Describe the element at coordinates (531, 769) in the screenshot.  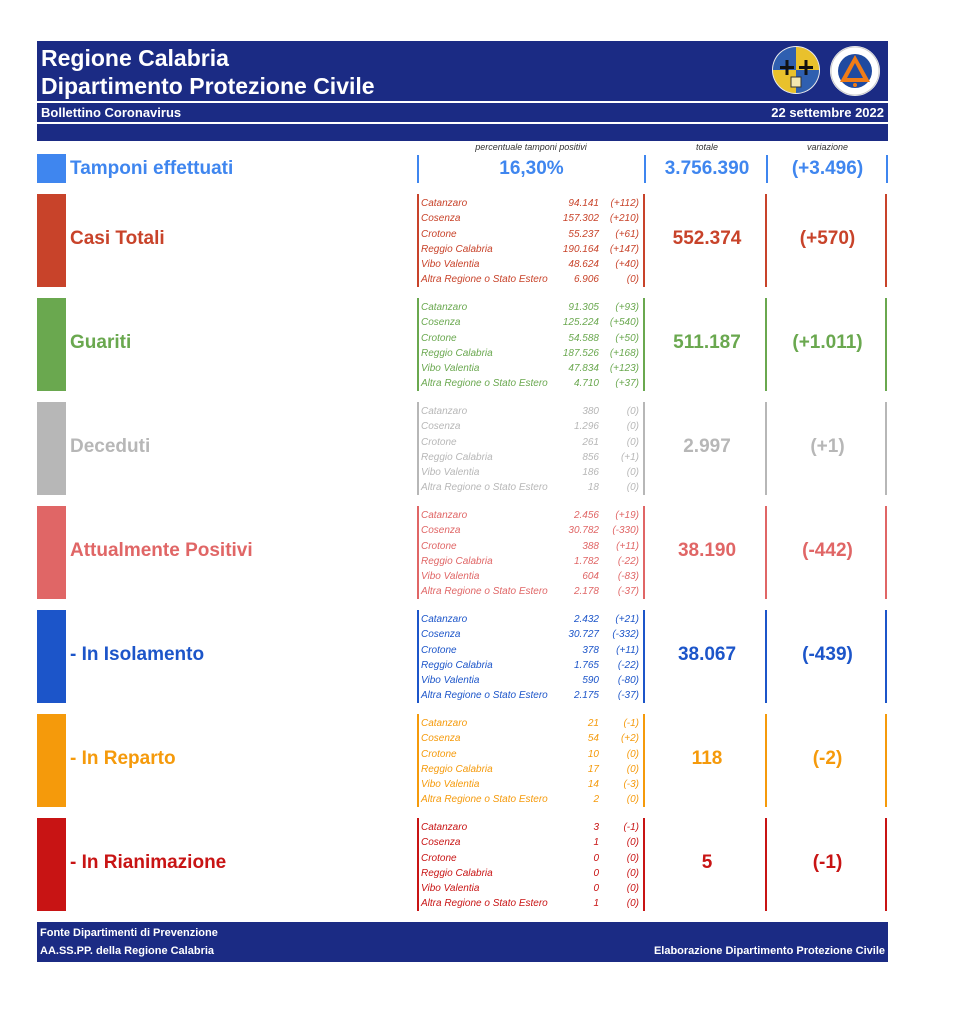
I see `province-line: Reggio Calabria 17 (0)` at that location.